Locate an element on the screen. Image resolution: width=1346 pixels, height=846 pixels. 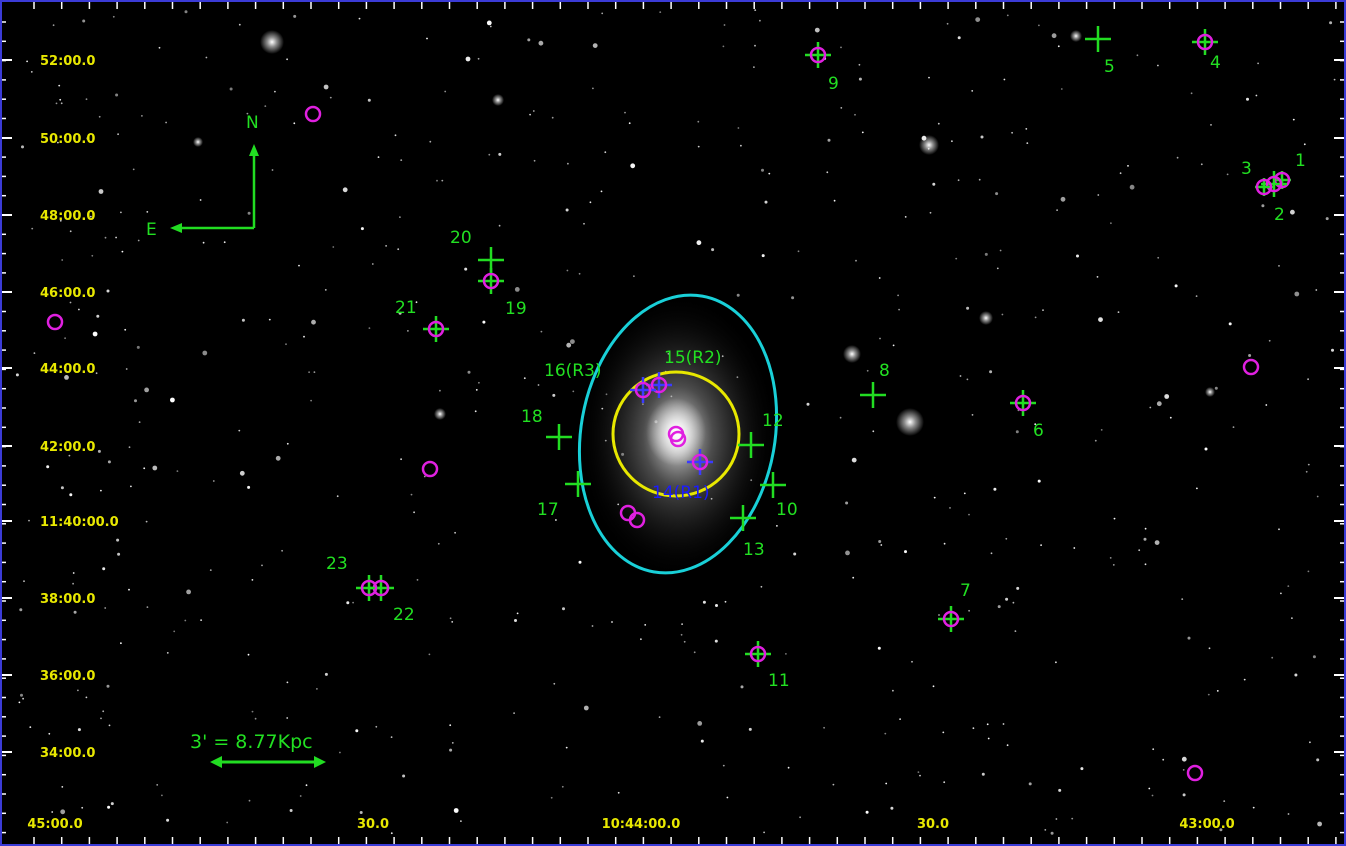
dec-tick-label: 34:00.0 is located at coordinates (67, 753).